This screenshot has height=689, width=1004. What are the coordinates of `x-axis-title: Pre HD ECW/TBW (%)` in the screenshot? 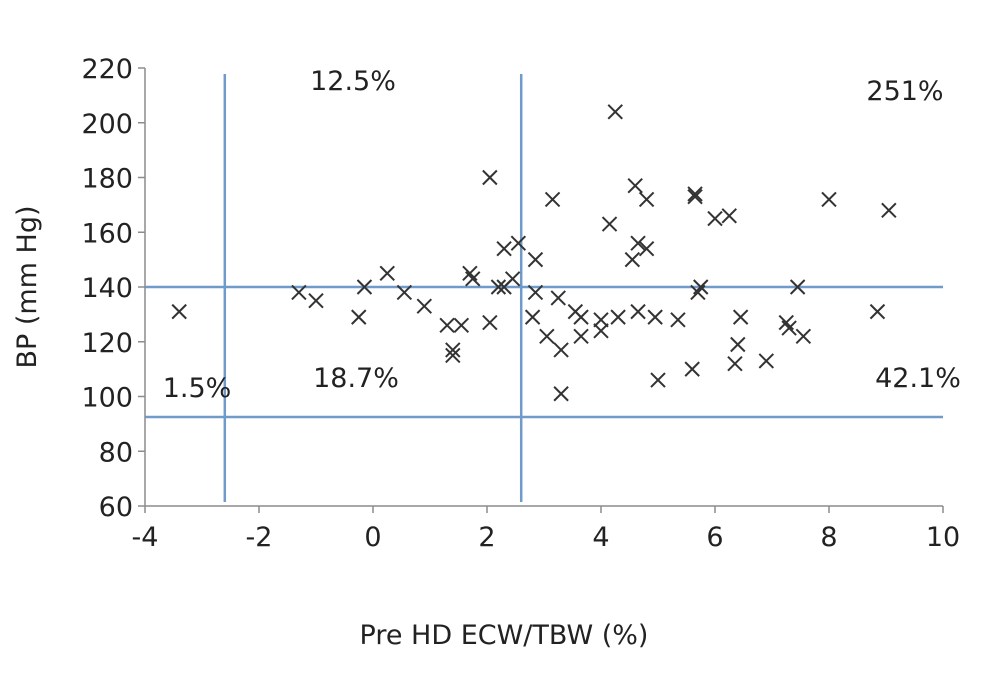 It's located at (504, 635).